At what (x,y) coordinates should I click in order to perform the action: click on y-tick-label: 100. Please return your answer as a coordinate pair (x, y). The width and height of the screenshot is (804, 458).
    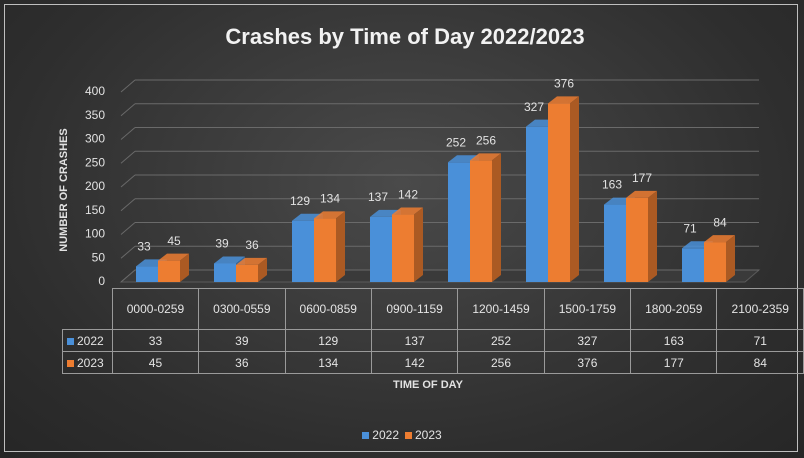
    Looking at the image, I should click on (95, 234).